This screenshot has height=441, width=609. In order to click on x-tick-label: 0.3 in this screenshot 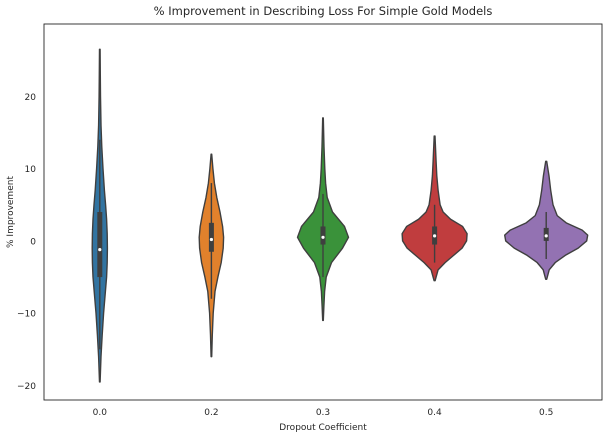, I will do `click(323, 413)`.